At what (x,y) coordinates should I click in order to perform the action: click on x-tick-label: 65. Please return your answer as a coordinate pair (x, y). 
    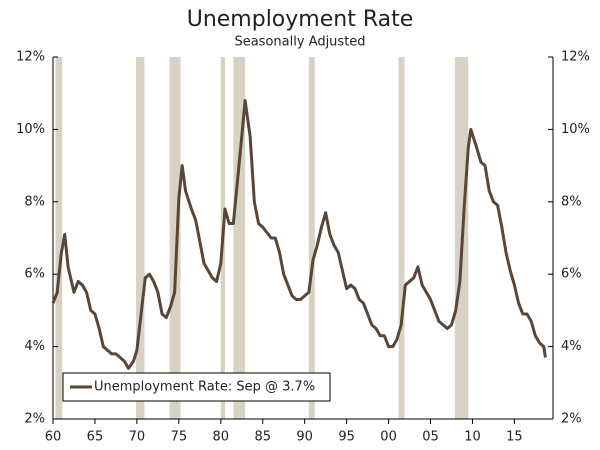
    Looking at the image, I should click on (95, 437).